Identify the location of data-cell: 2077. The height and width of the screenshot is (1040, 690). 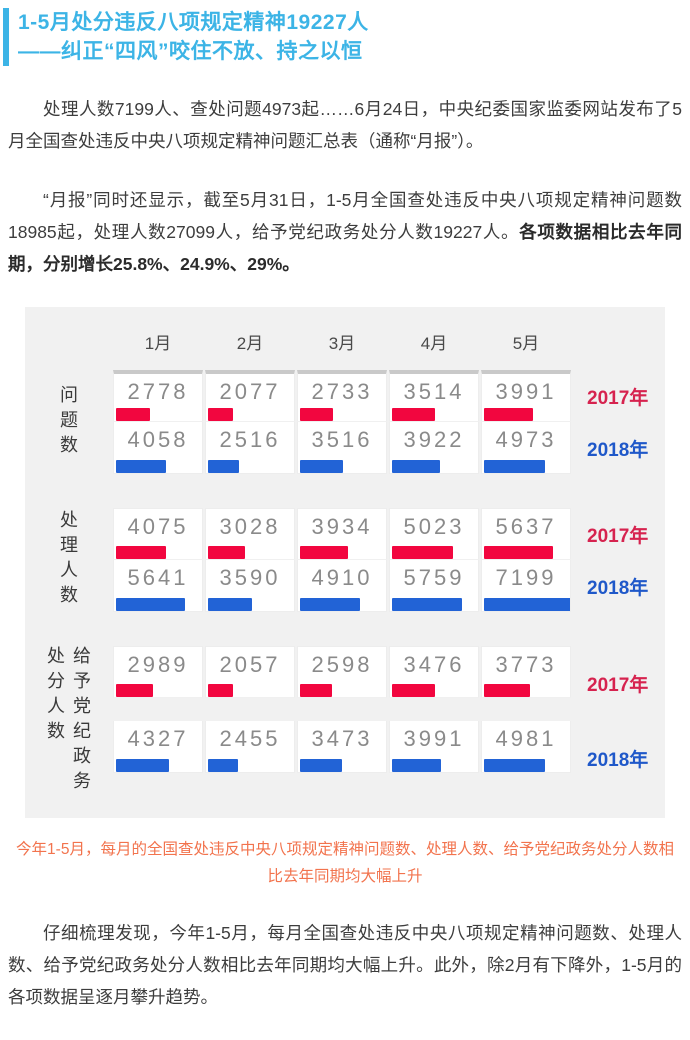
(250, 396).